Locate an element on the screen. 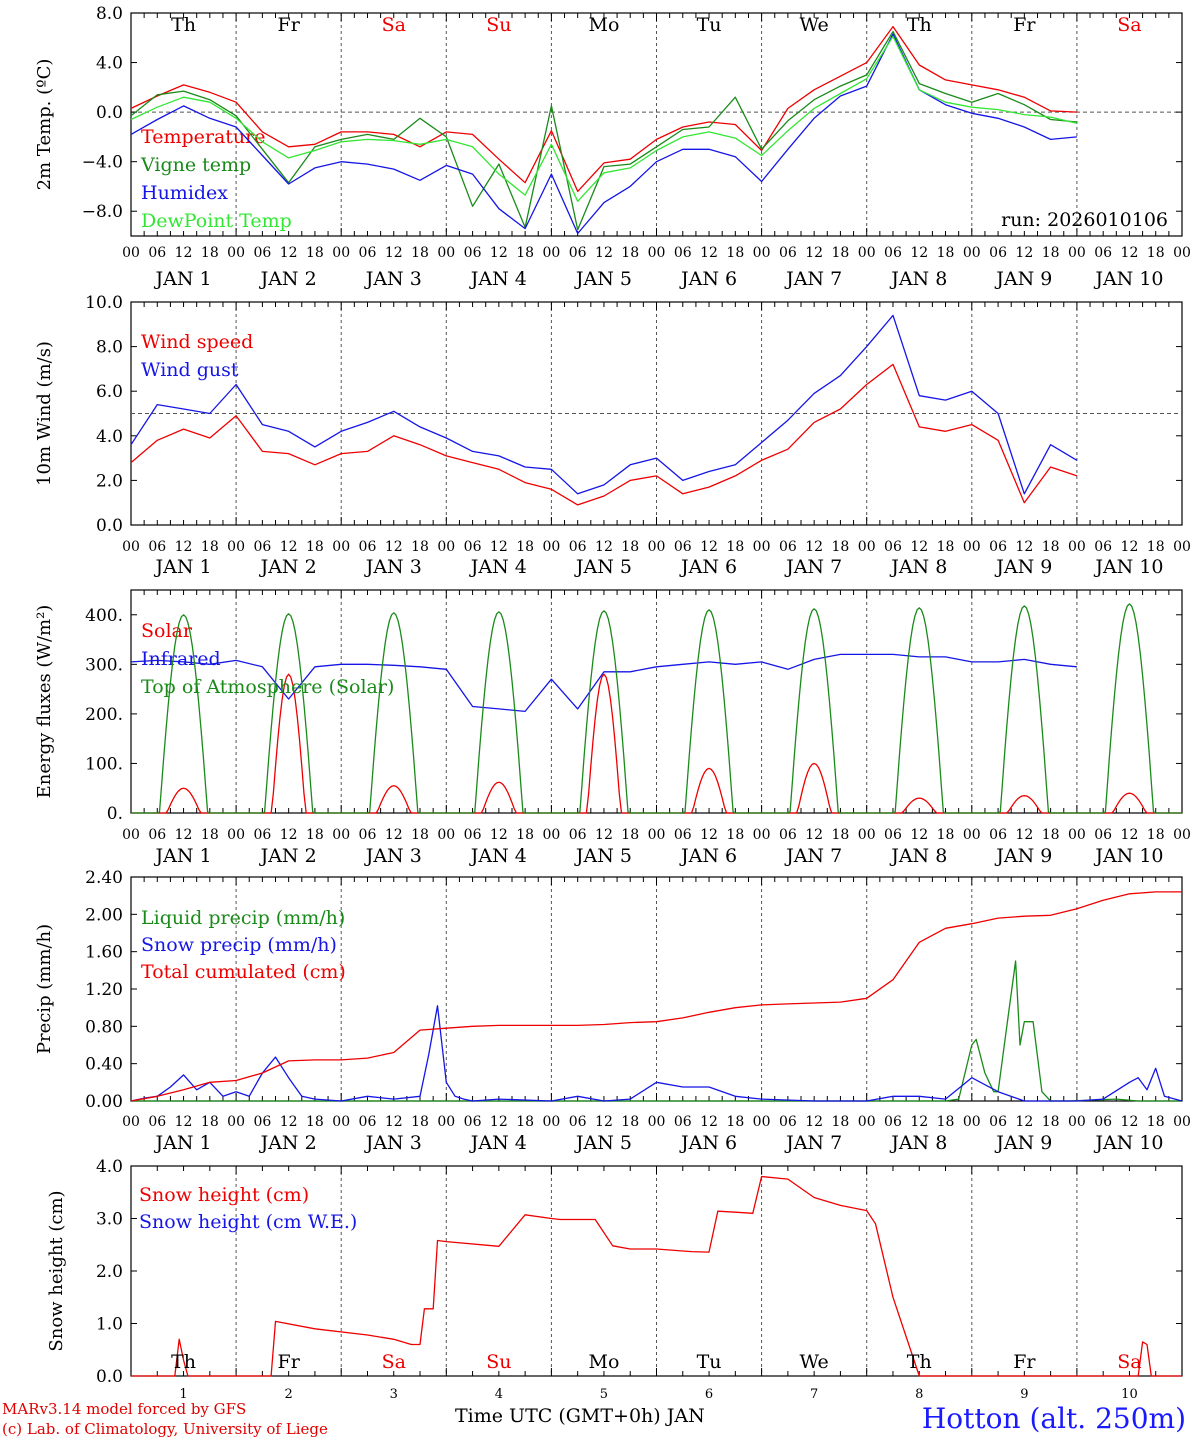  day-name-label: Su is located at coordinates (498, 1362).